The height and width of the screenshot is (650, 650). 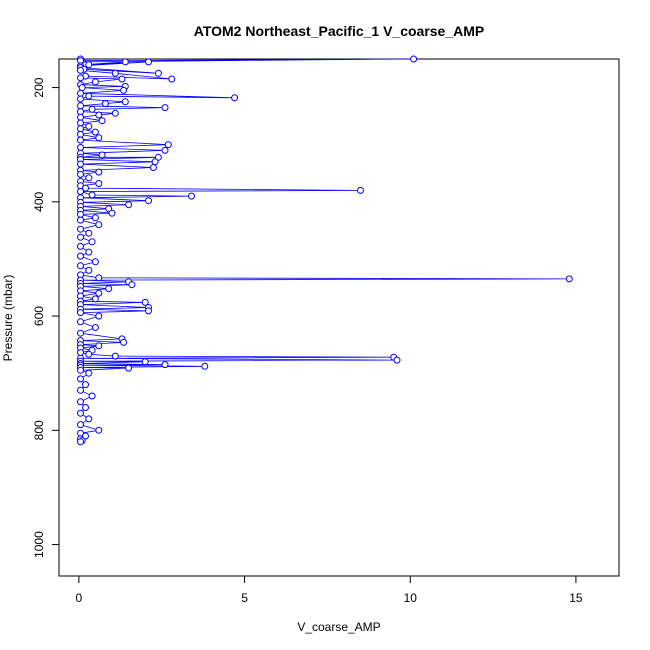 What do you see at coordinates (79, 598) in the screenshot?
I see `x-tick-label: 0` at bounding box center [79, 598].